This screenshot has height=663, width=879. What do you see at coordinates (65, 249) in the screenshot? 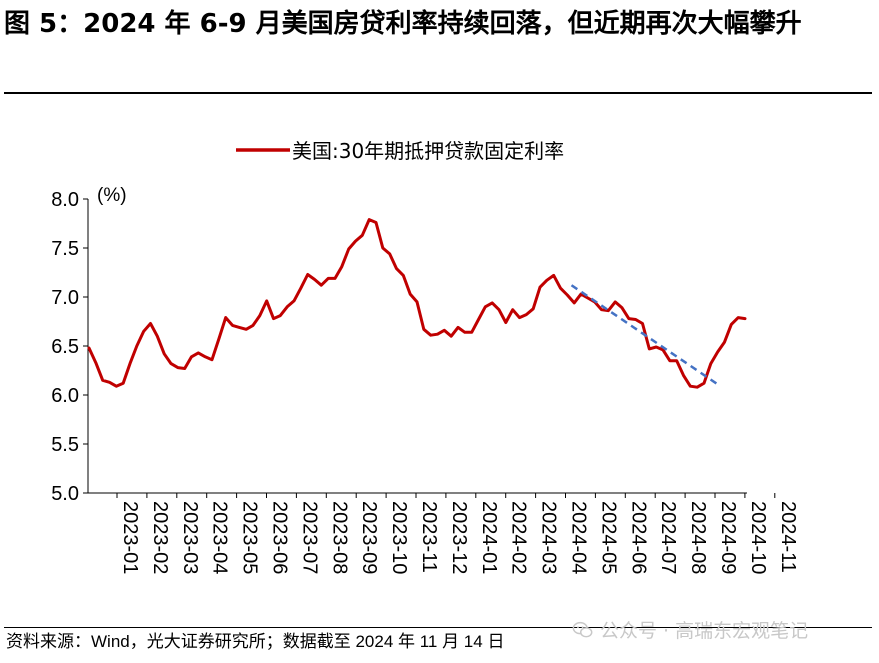
I see `y-tick-label: 7.5` at bounding box center [65, 249].